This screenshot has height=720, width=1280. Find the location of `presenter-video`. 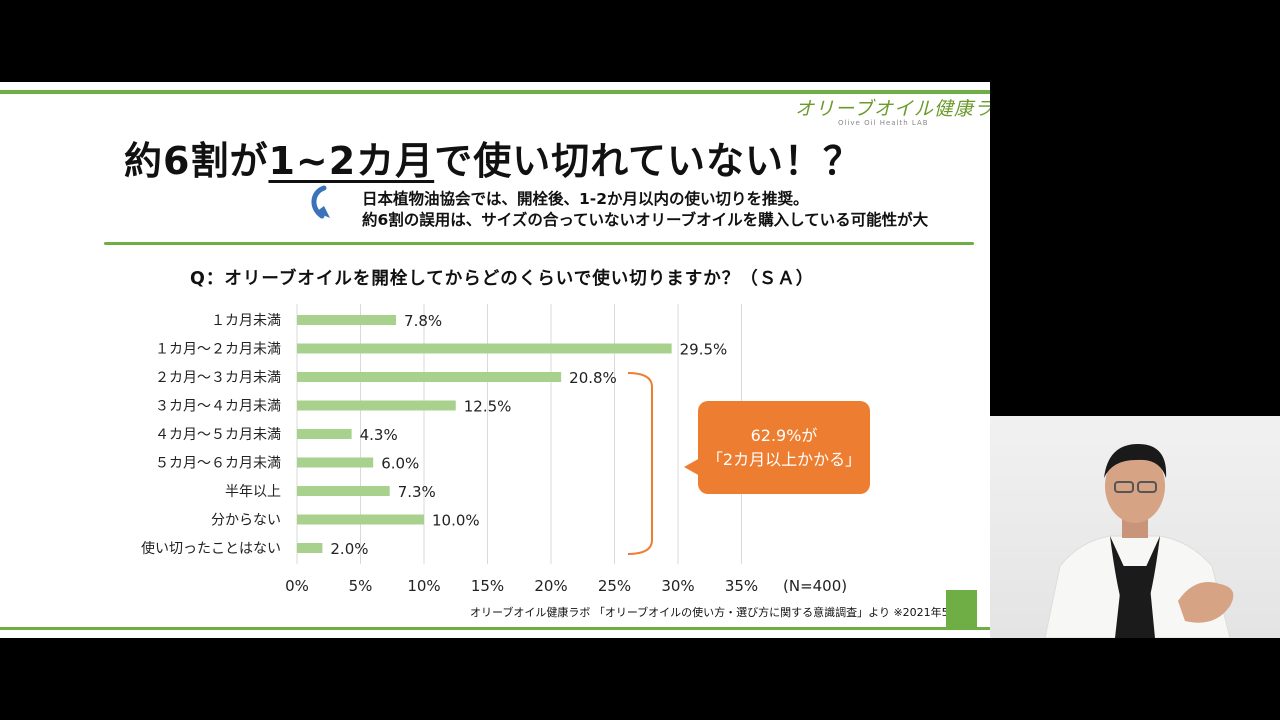

presenter-video is located at coordinates (1135, 527).